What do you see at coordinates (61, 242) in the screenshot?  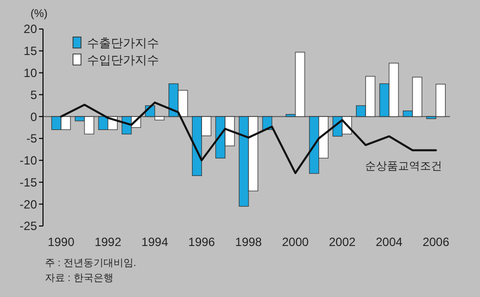 I see `x-tick-label: 1990` at bounding box center [61, 242].